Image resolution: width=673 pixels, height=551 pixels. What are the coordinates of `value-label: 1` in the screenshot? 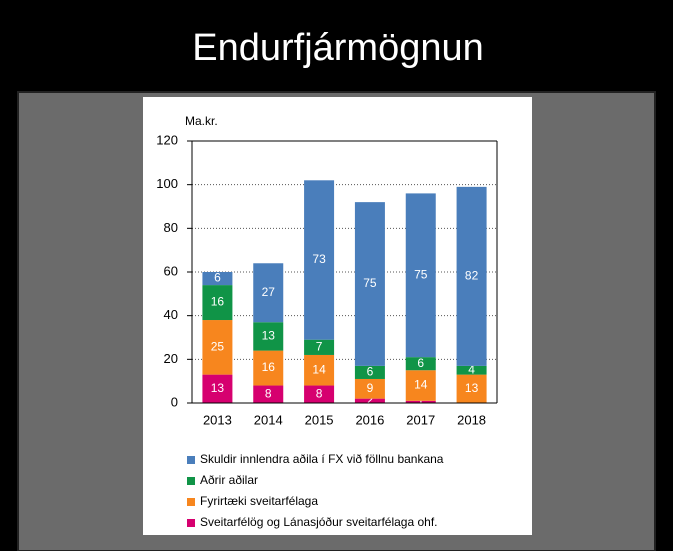 It's located at (420, 401).